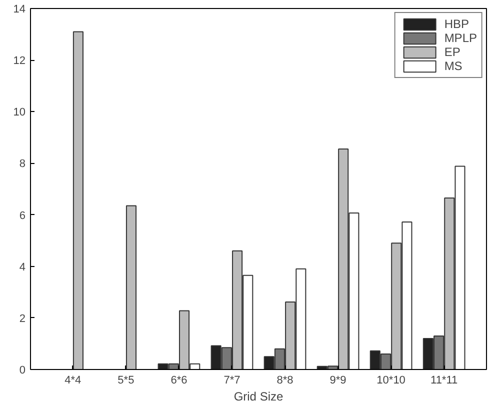 Image resolution: width=492 pixels, height=406 pixels. What do you see at coordinates (285, 380) in the screenshot?
I see `x-tick-label: 8*8` at bounding box center [285, 380].